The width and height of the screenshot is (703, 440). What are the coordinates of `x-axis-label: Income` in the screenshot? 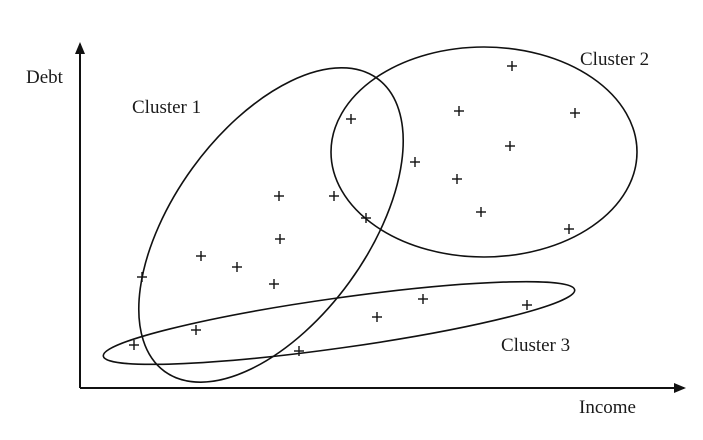 It's located at (607, 407).